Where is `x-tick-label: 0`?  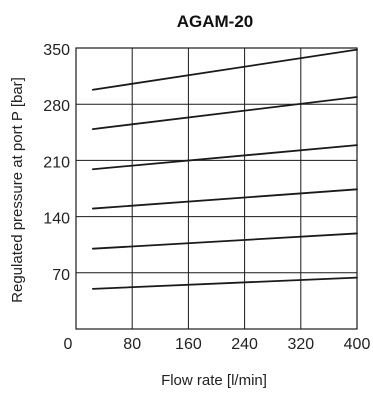 x-tick-label: 0 is located at coordinates (68, 344).